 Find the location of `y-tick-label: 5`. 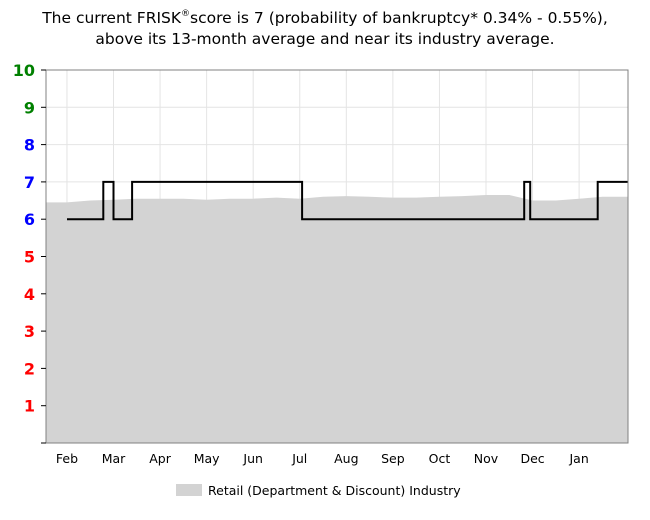

y-tick-label: 5 is located at coordinates (29, 257).